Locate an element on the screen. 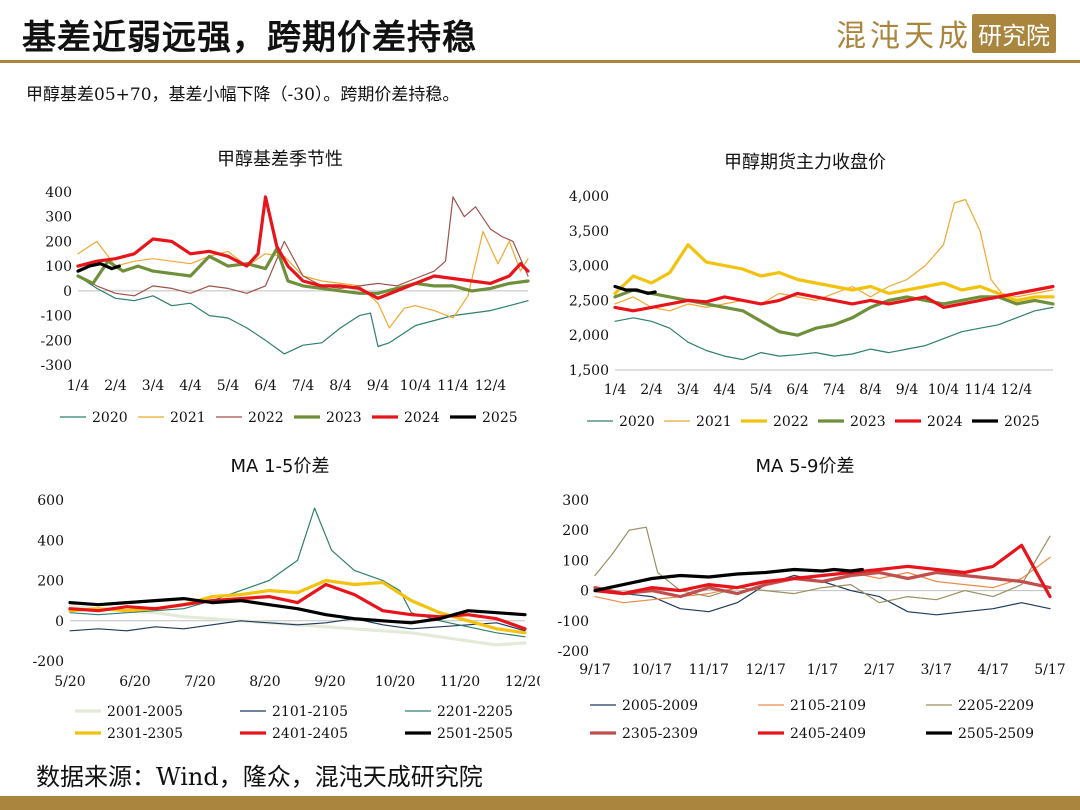 Image resolution: width=1080 pixels, height=810 pixels. legend-label: 2101-2105 is located at coordinates (310, 712).